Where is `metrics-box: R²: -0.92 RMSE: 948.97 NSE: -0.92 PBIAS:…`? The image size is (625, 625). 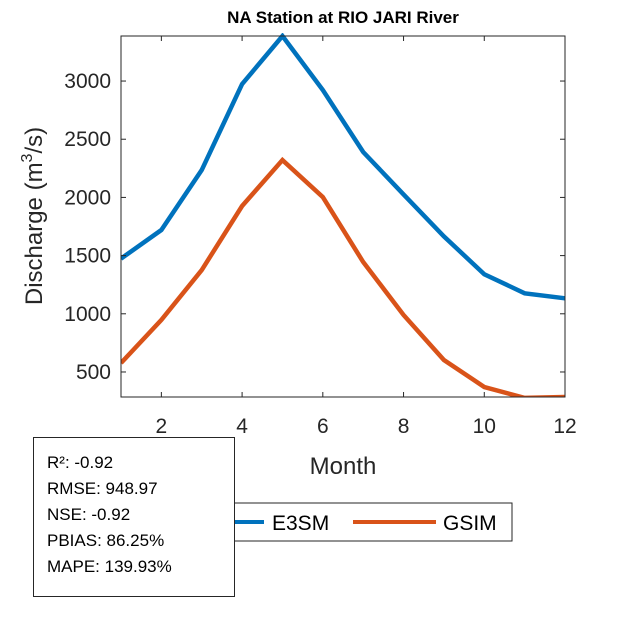
metrics-box: R²: -0.92 RMSE: 948.97 NSE: -0.92 PBIAS:… is located at coordinates (134, 517).